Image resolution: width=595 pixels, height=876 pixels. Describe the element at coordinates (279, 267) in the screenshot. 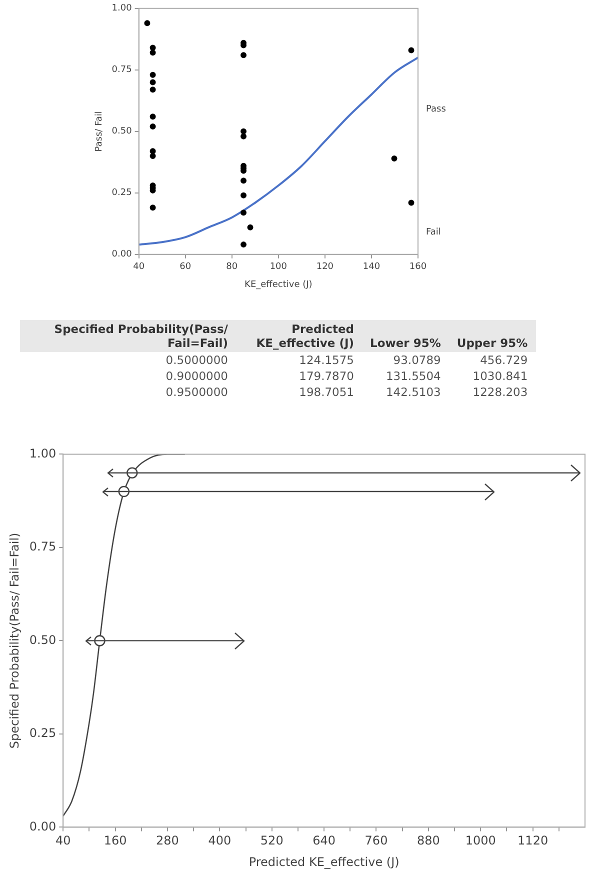

I see `x-tick-label: 100` at that location.